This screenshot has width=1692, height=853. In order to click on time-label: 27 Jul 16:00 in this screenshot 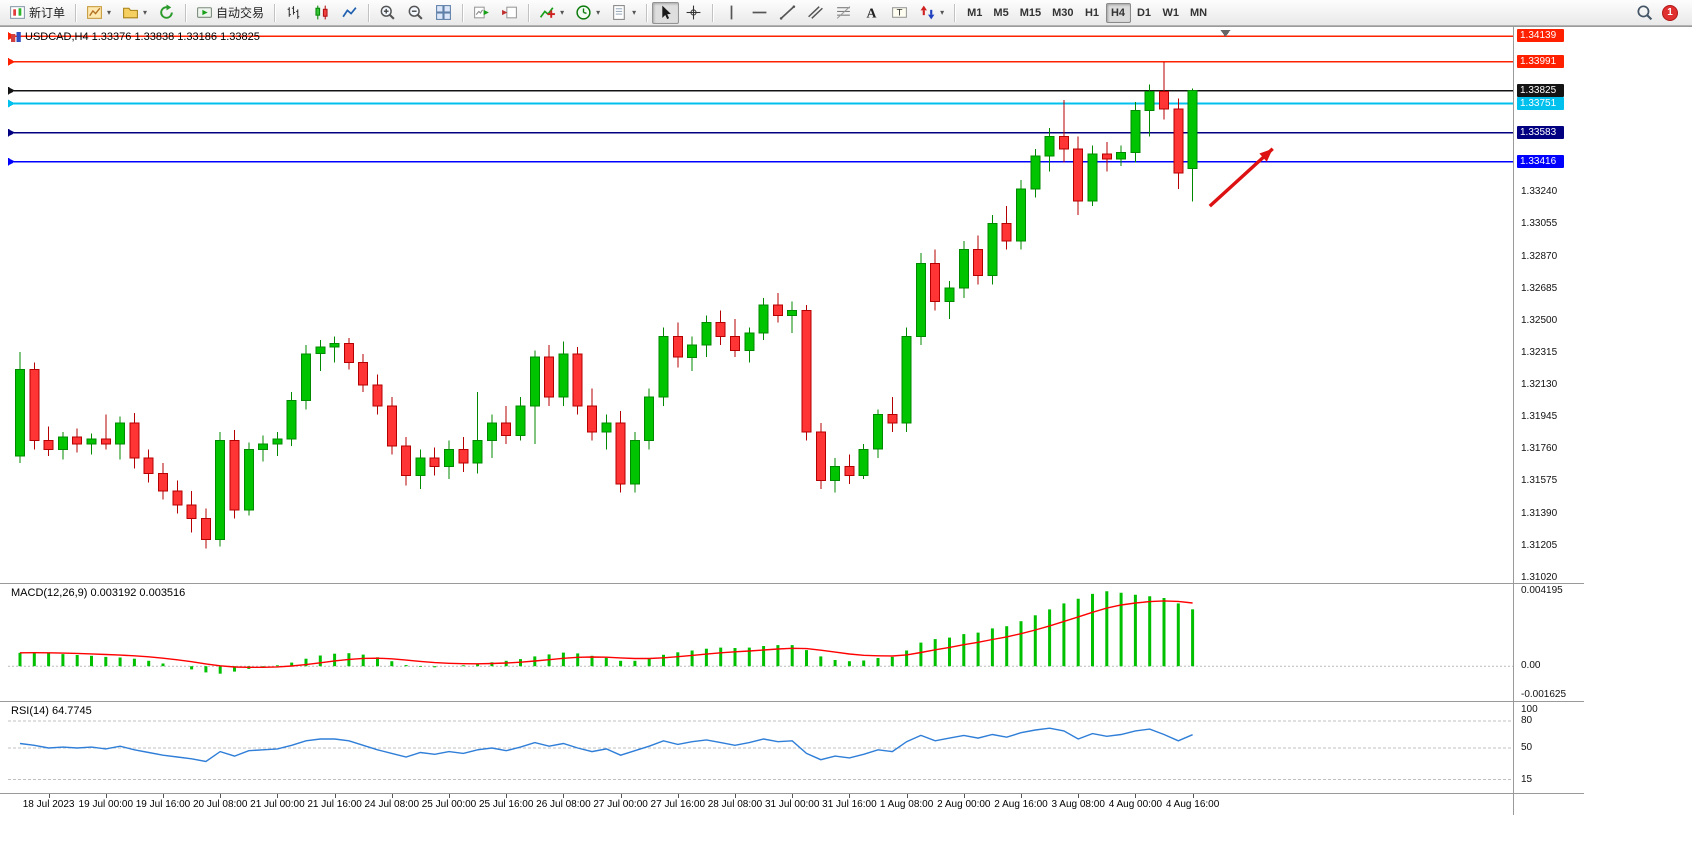, I will do `click(678, 804)`.